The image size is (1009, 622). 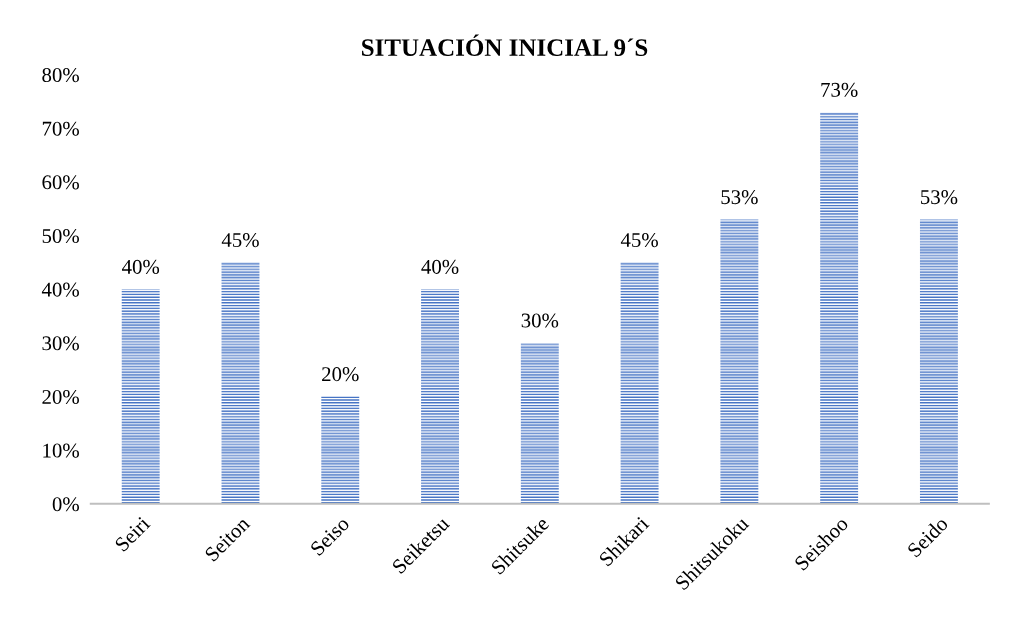 I want to click on y-tick-label: 80%, so click(x=60, y=75).